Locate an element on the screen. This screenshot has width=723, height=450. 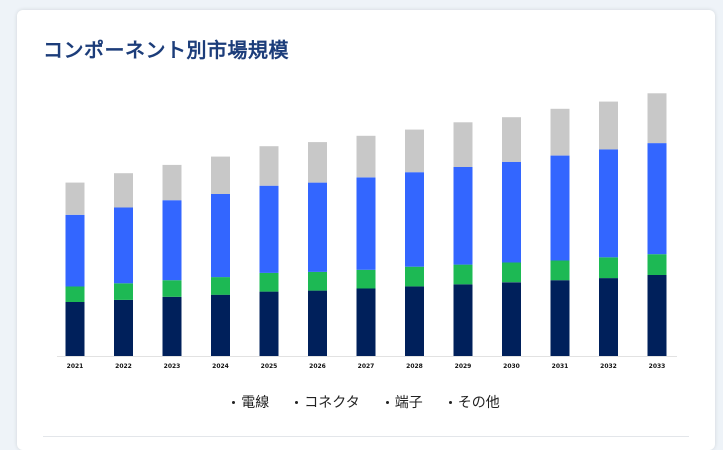
legend-item: コネクタ is located at coordinates (327, 402).